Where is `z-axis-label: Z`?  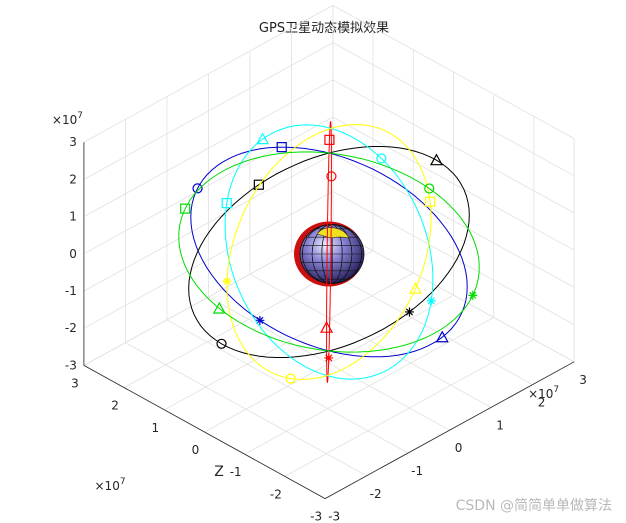 z-axis-label: Z is located at coordinates (219, 472).